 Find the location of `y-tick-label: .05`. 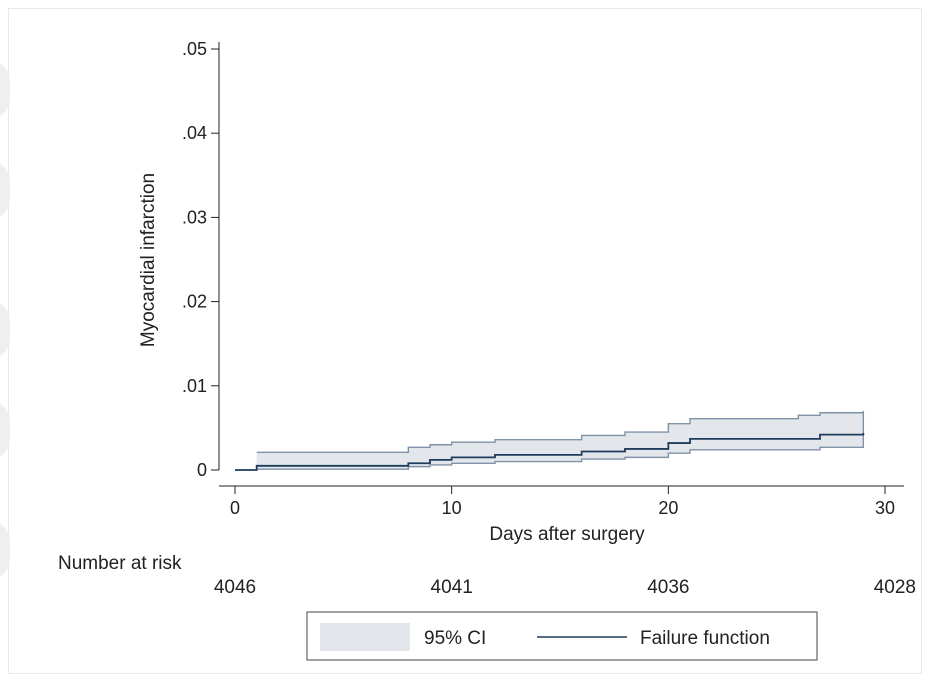

y-tick-label: .05 is located at coordinates (194, 49).